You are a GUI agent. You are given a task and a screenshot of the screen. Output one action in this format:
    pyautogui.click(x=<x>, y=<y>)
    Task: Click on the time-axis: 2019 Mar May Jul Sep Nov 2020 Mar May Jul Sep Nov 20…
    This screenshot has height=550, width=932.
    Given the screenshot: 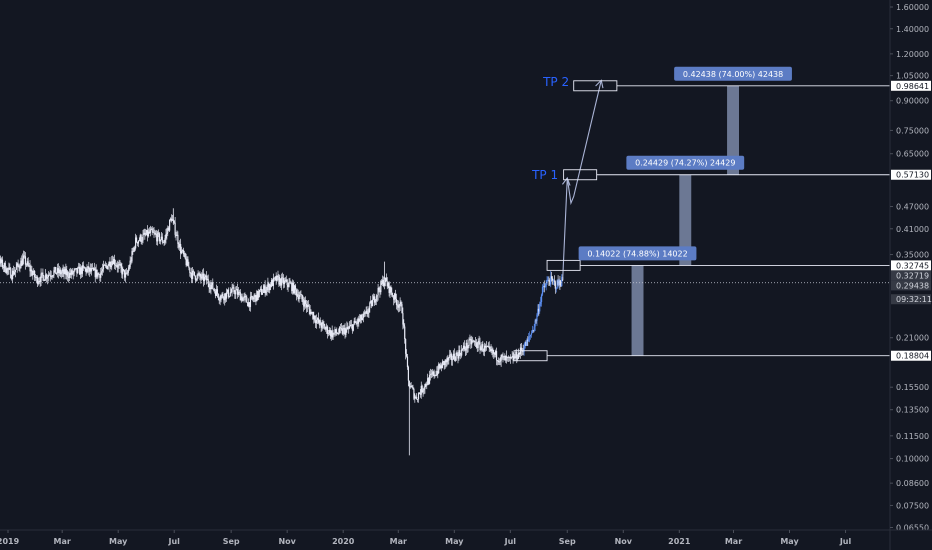 What is the action you would take?
    pyautogui.click(x=466, y=537)
    